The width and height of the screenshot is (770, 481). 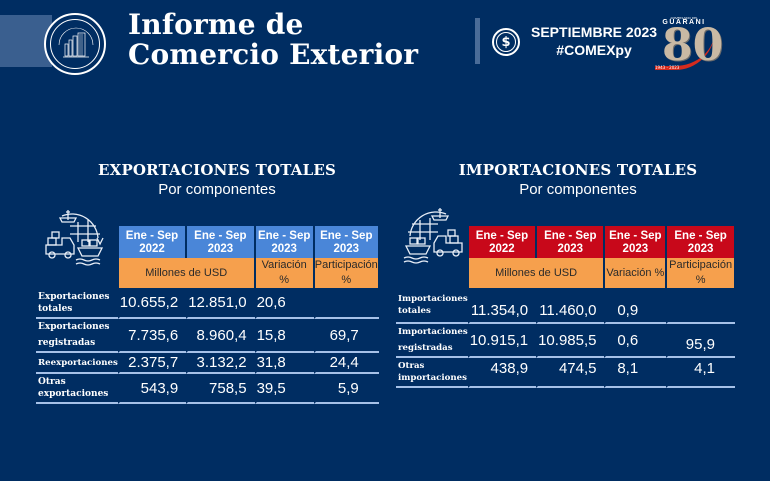 I want to click on header-accent-band, so click(x=26, y=41).